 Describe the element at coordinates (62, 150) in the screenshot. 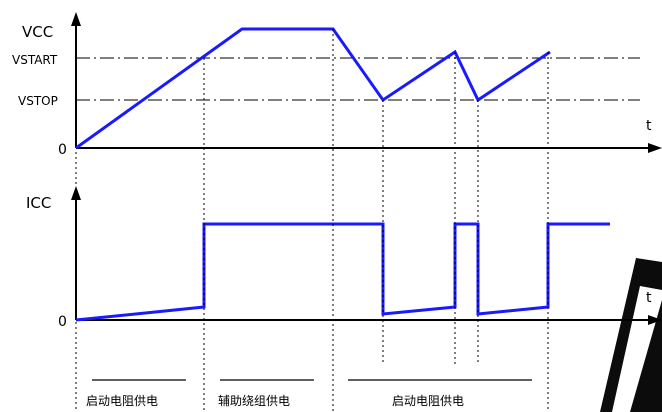

I see `vcc-origin-label: 0` at that location.